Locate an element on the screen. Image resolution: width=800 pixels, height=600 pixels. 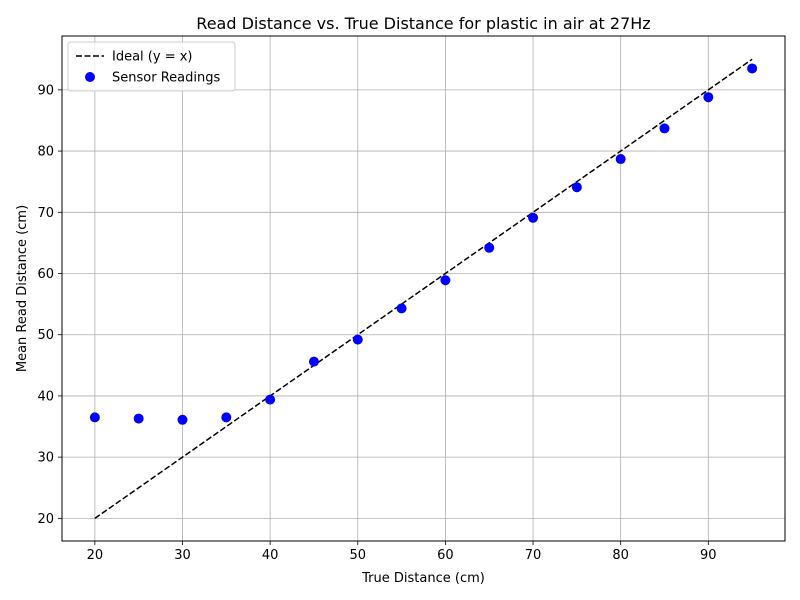
y-tick-label: 40 is located at coordinates (45, 396).